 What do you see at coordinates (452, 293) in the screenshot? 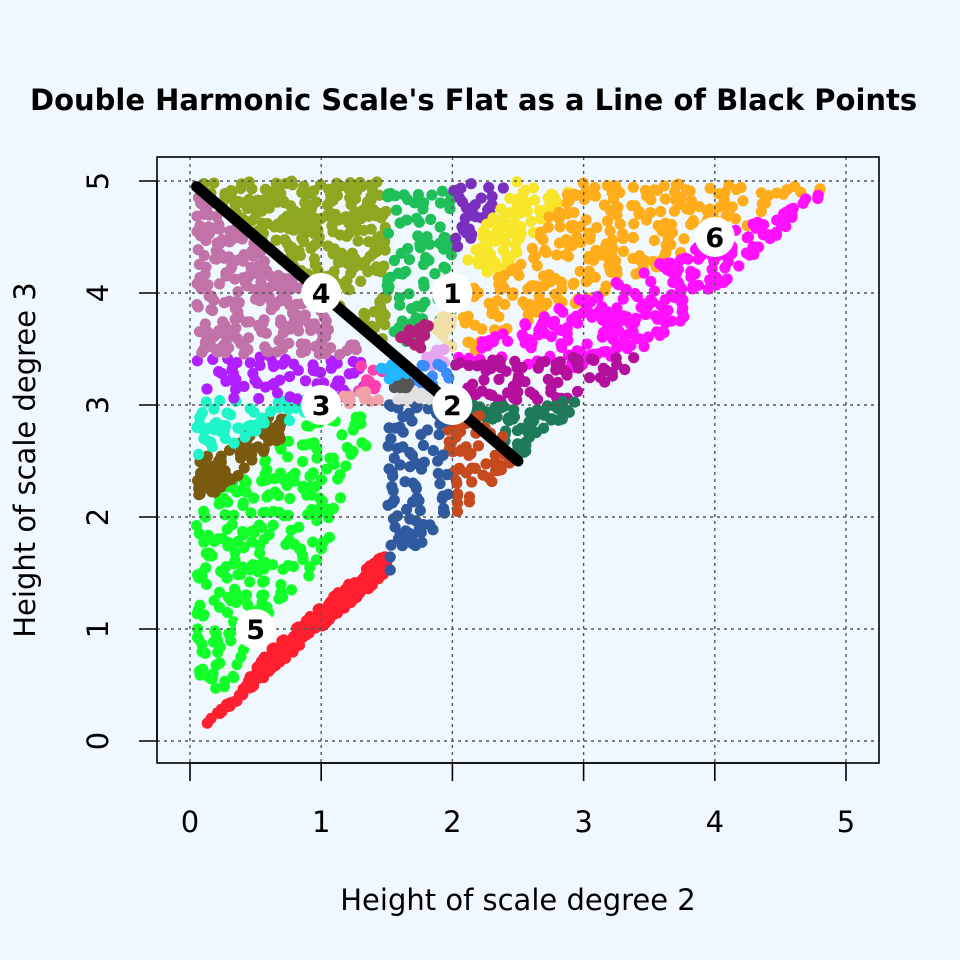
I see `region-label-1: 1` at bounding box center [452, 293].